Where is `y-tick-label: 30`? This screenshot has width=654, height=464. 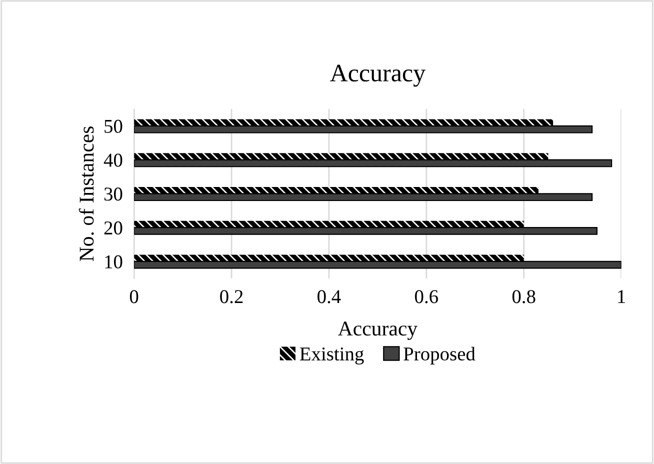 y-tick-label: 30 is located at coordinates (113, 194).